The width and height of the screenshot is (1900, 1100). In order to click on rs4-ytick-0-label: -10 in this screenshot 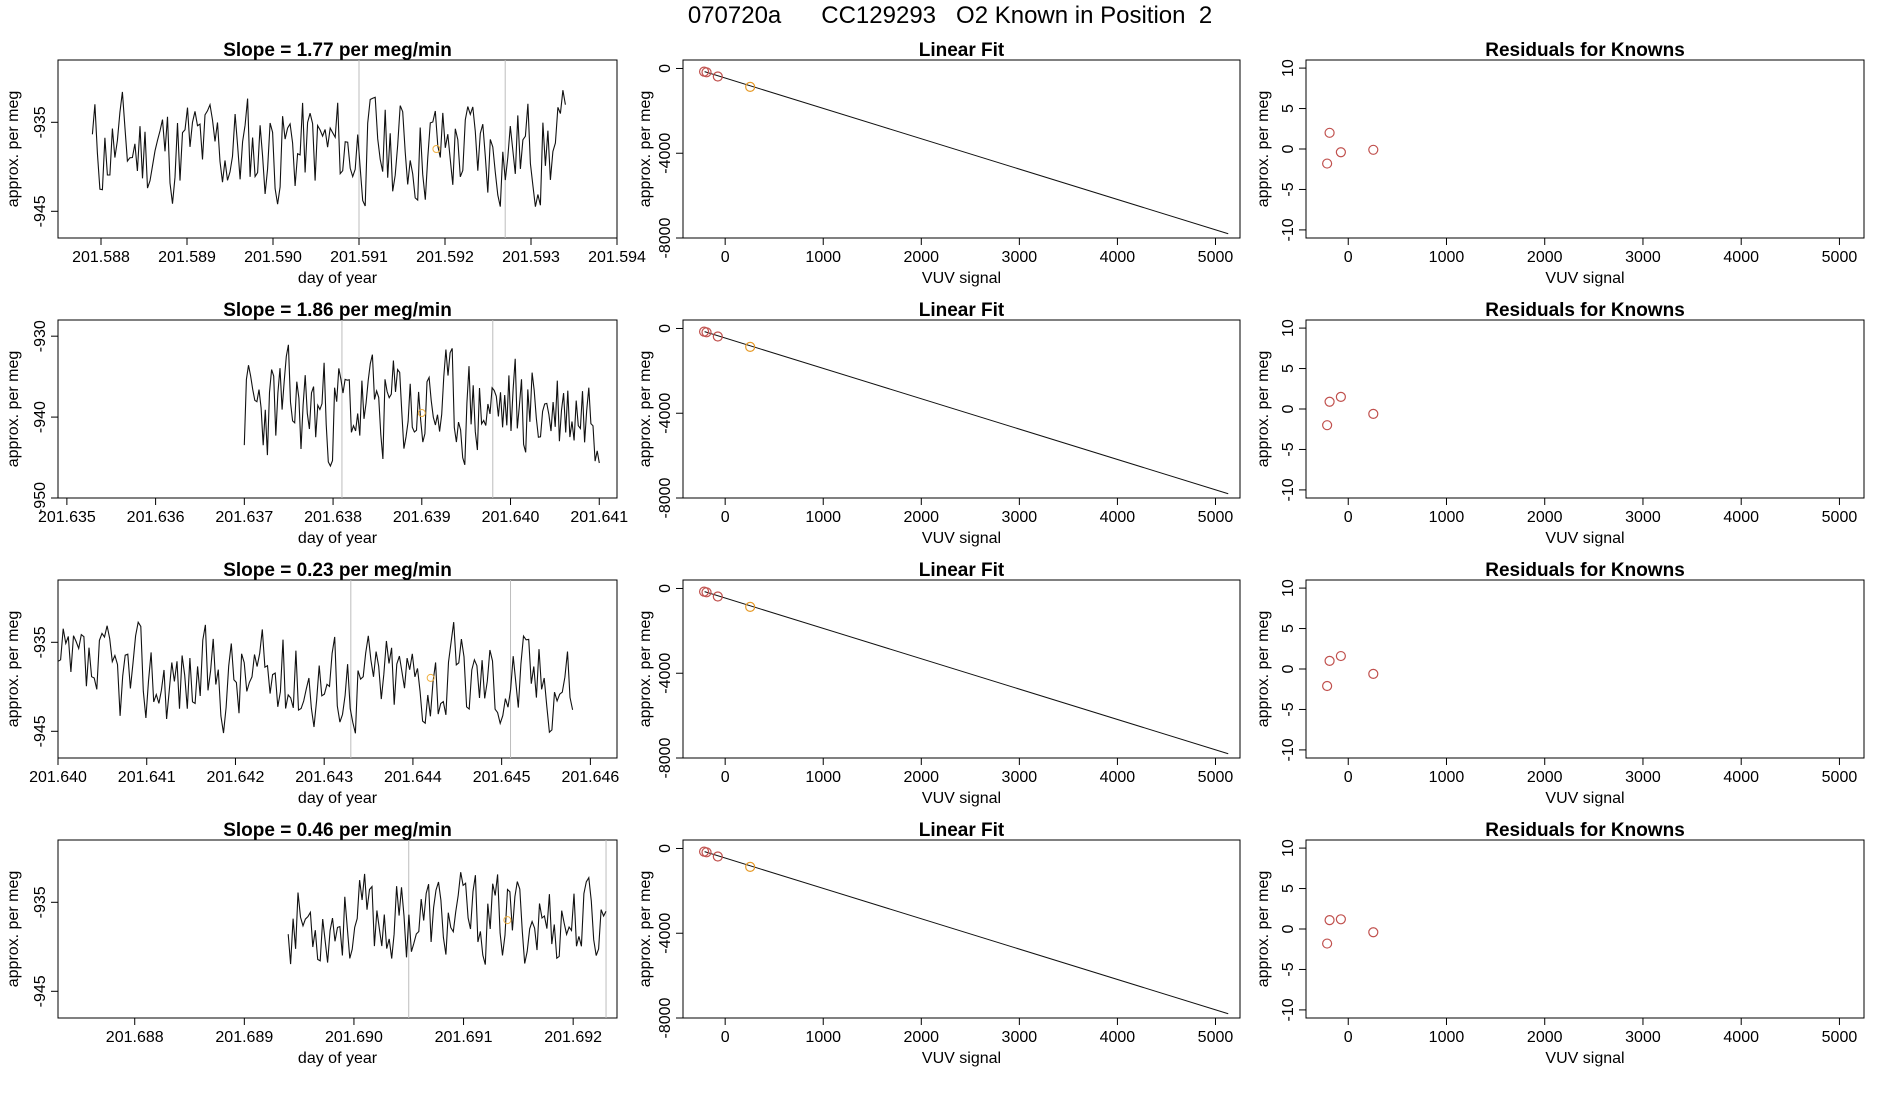, I will do `click(1288, 1009)`.